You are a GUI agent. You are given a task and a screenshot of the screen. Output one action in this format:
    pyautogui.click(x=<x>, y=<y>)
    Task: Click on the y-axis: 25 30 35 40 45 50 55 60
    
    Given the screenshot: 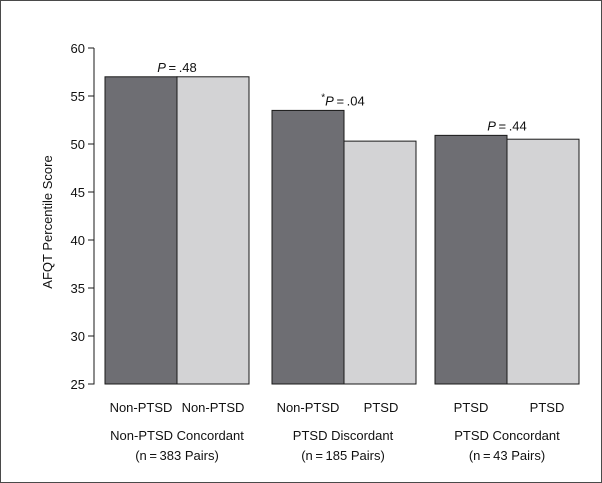 What is the action you would take?
    pyautogui.click(x=83, y=216)
    